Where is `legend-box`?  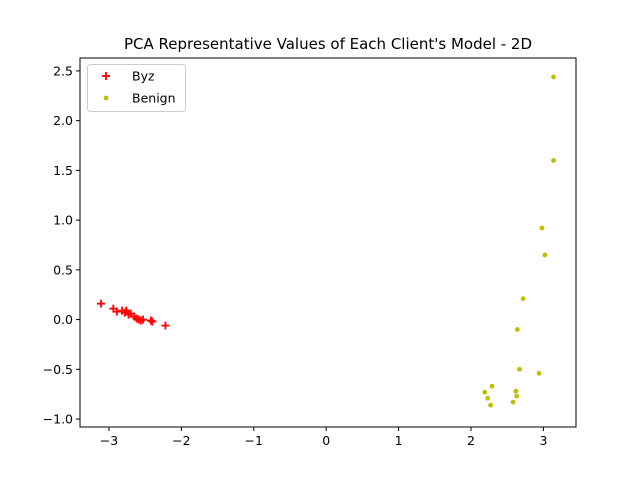
legend-box is located at coordinates (136, 88).